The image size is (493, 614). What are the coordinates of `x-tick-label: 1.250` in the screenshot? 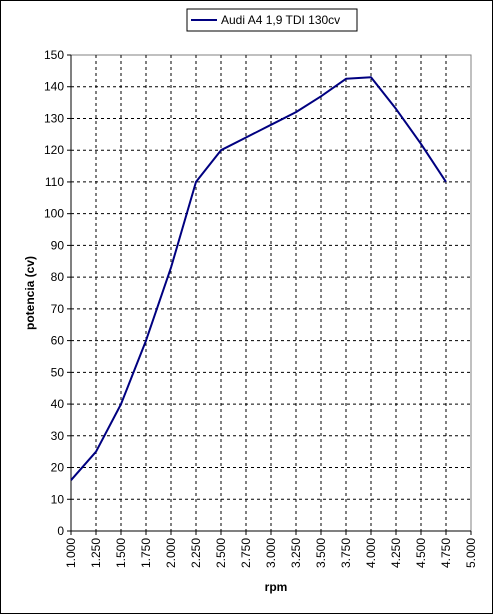 It's located at (96, 553).